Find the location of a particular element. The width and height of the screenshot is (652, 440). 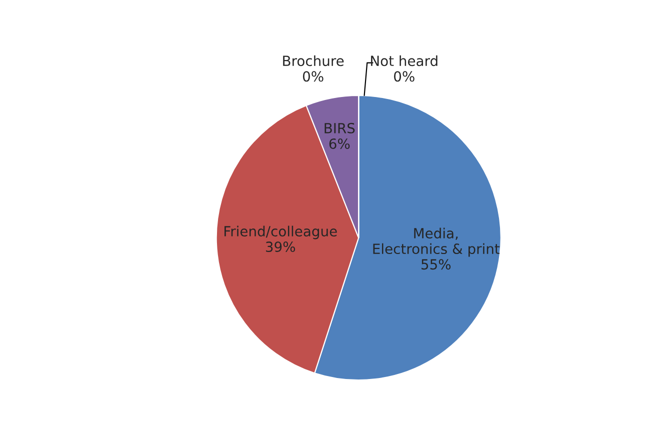

category-label: Brochure is located at coordinates (313, 60).